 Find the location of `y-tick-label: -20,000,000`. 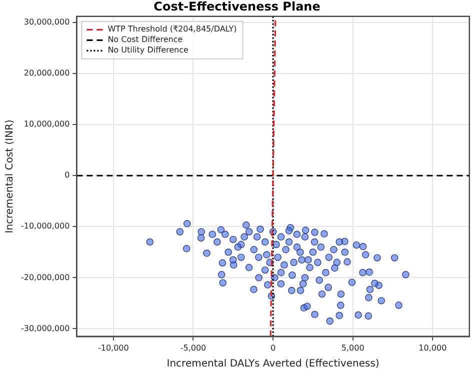

y-tick-label: -20,000,000 is located at coordinates (45, 277).